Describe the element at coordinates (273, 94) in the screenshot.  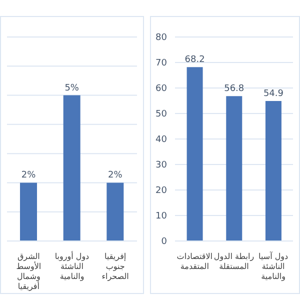
I see `data-label: 54.9` at that location.